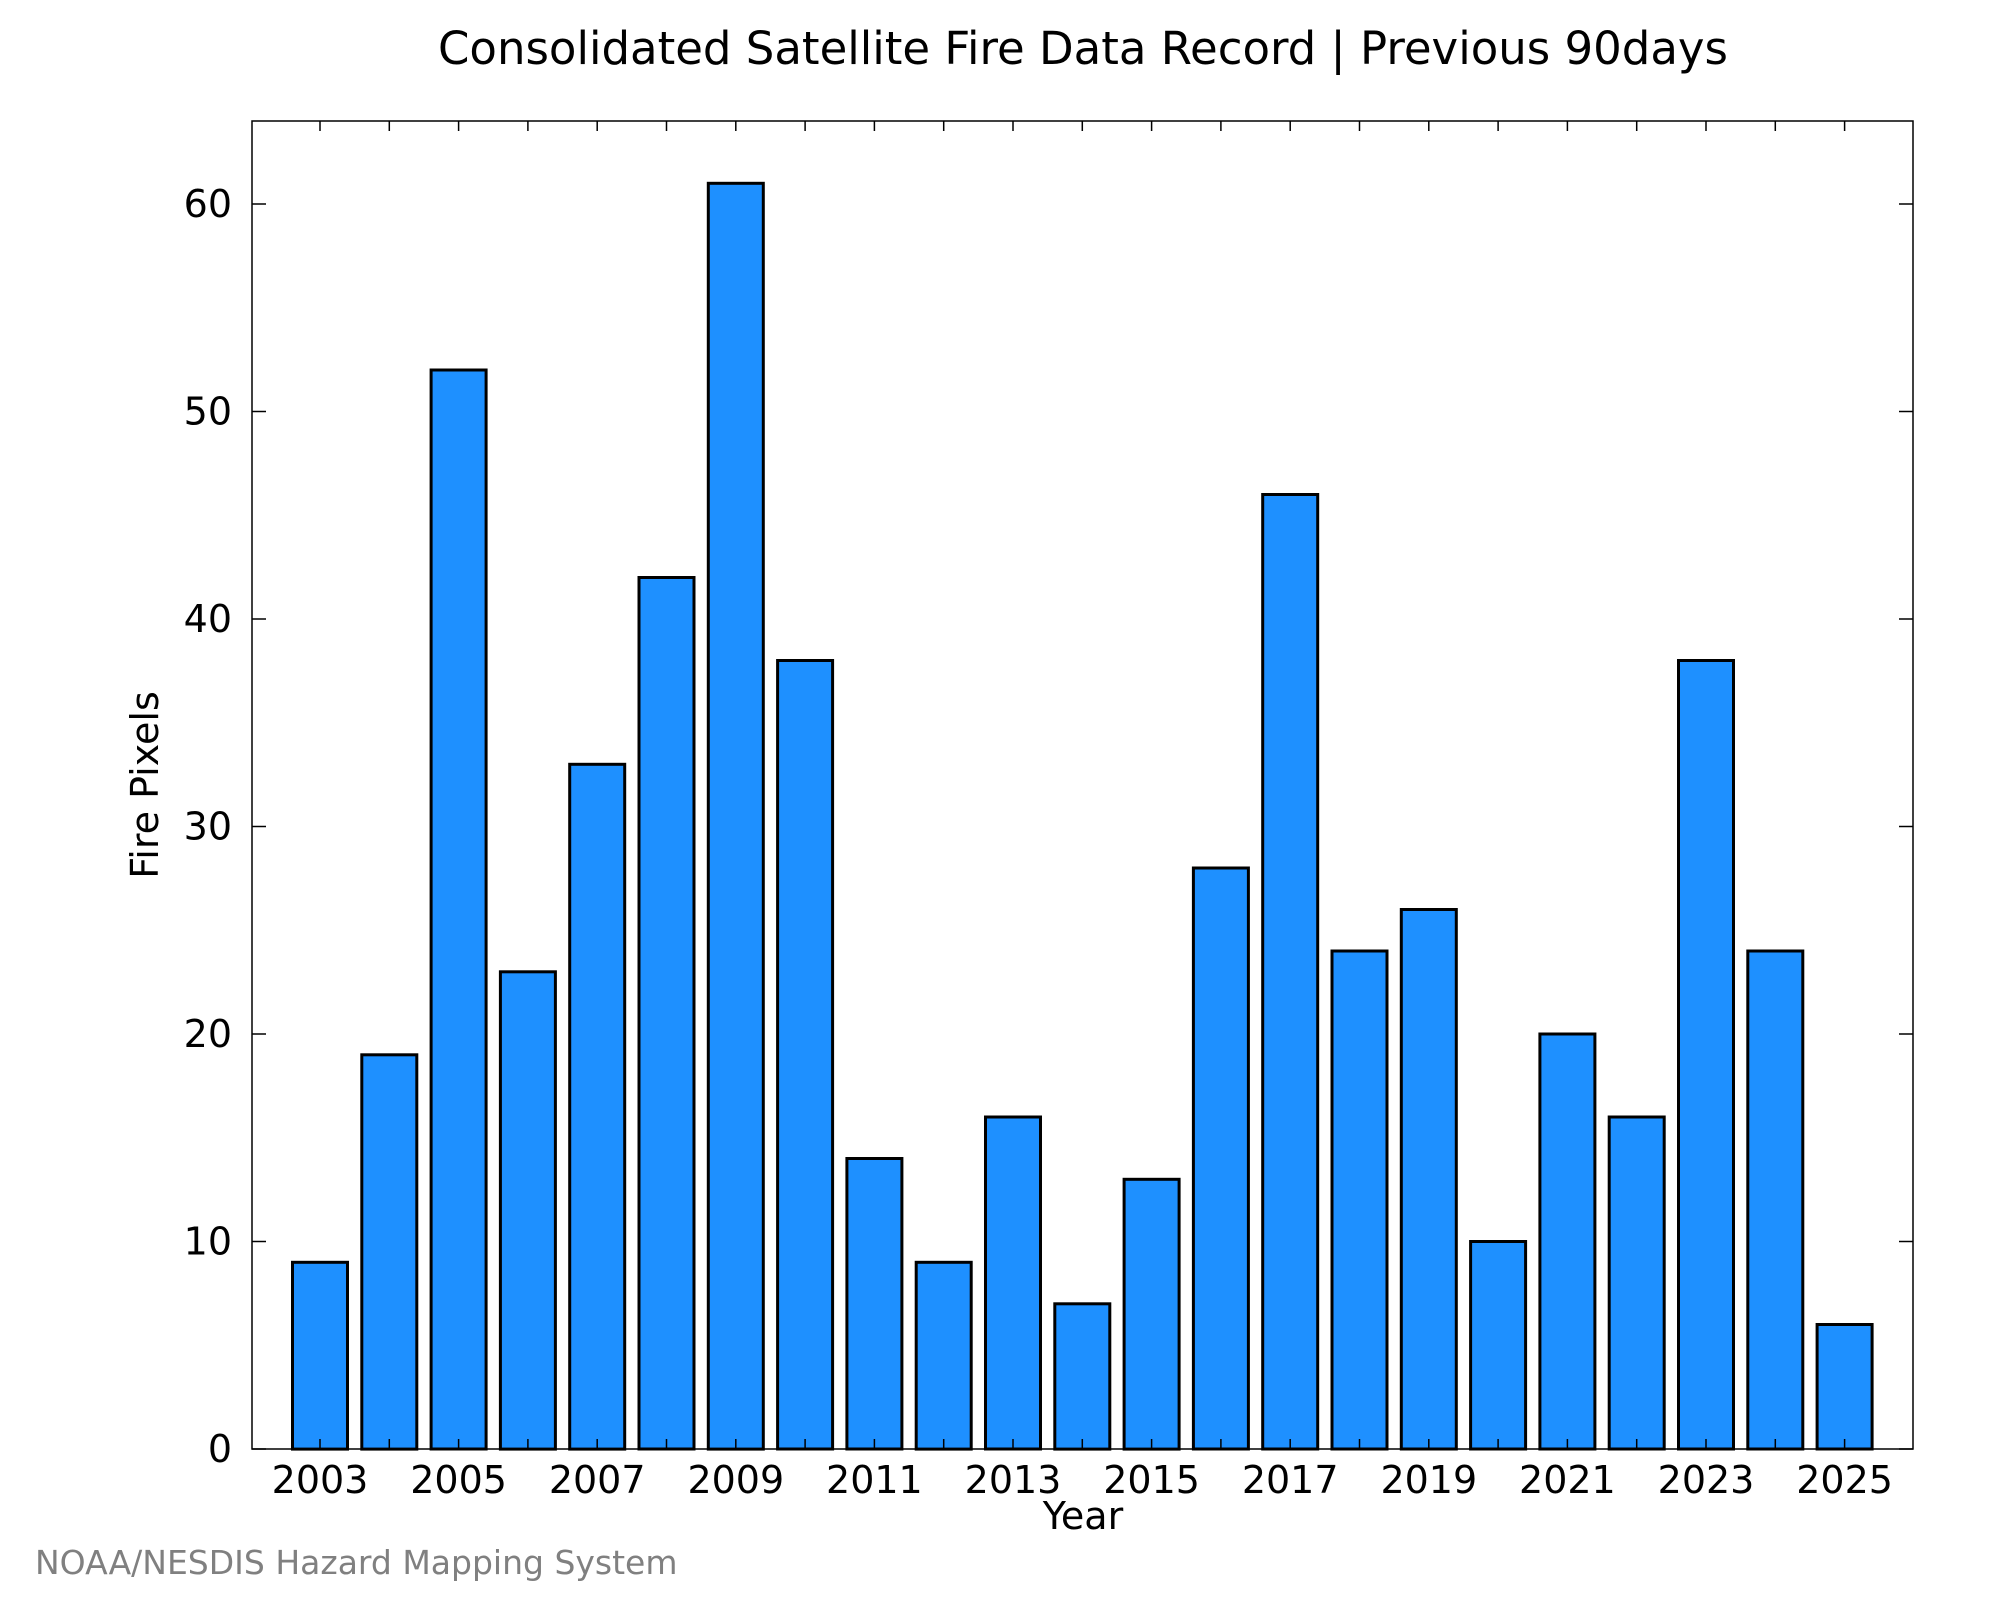  What do you see at coordinates (1706, 1480) in the screenshot?
I see `x-tick-label-2023: 2023` at bounding box center [1706, 1480].